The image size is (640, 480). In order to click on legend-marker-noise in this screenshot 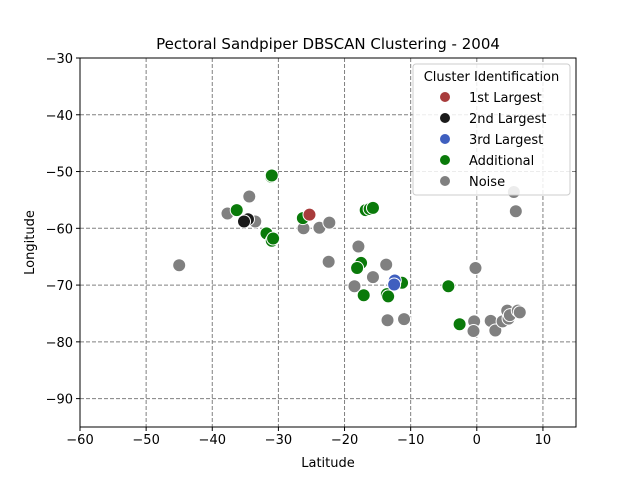, I will do `click(445, 181)`.